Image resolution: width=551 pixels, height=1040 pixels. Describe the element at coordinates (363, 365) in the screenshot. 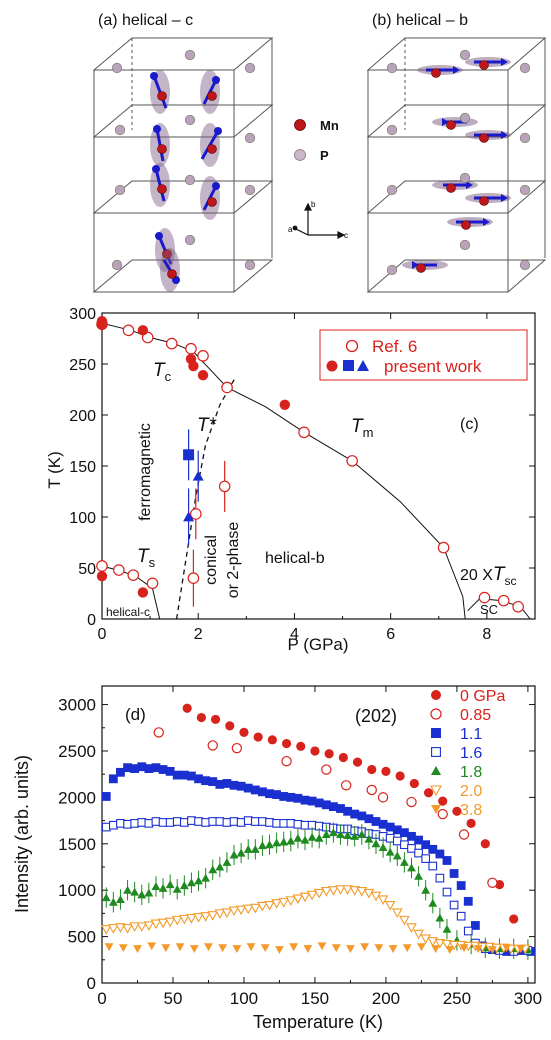

I see `legend-filled-triangle-icon` at that location.